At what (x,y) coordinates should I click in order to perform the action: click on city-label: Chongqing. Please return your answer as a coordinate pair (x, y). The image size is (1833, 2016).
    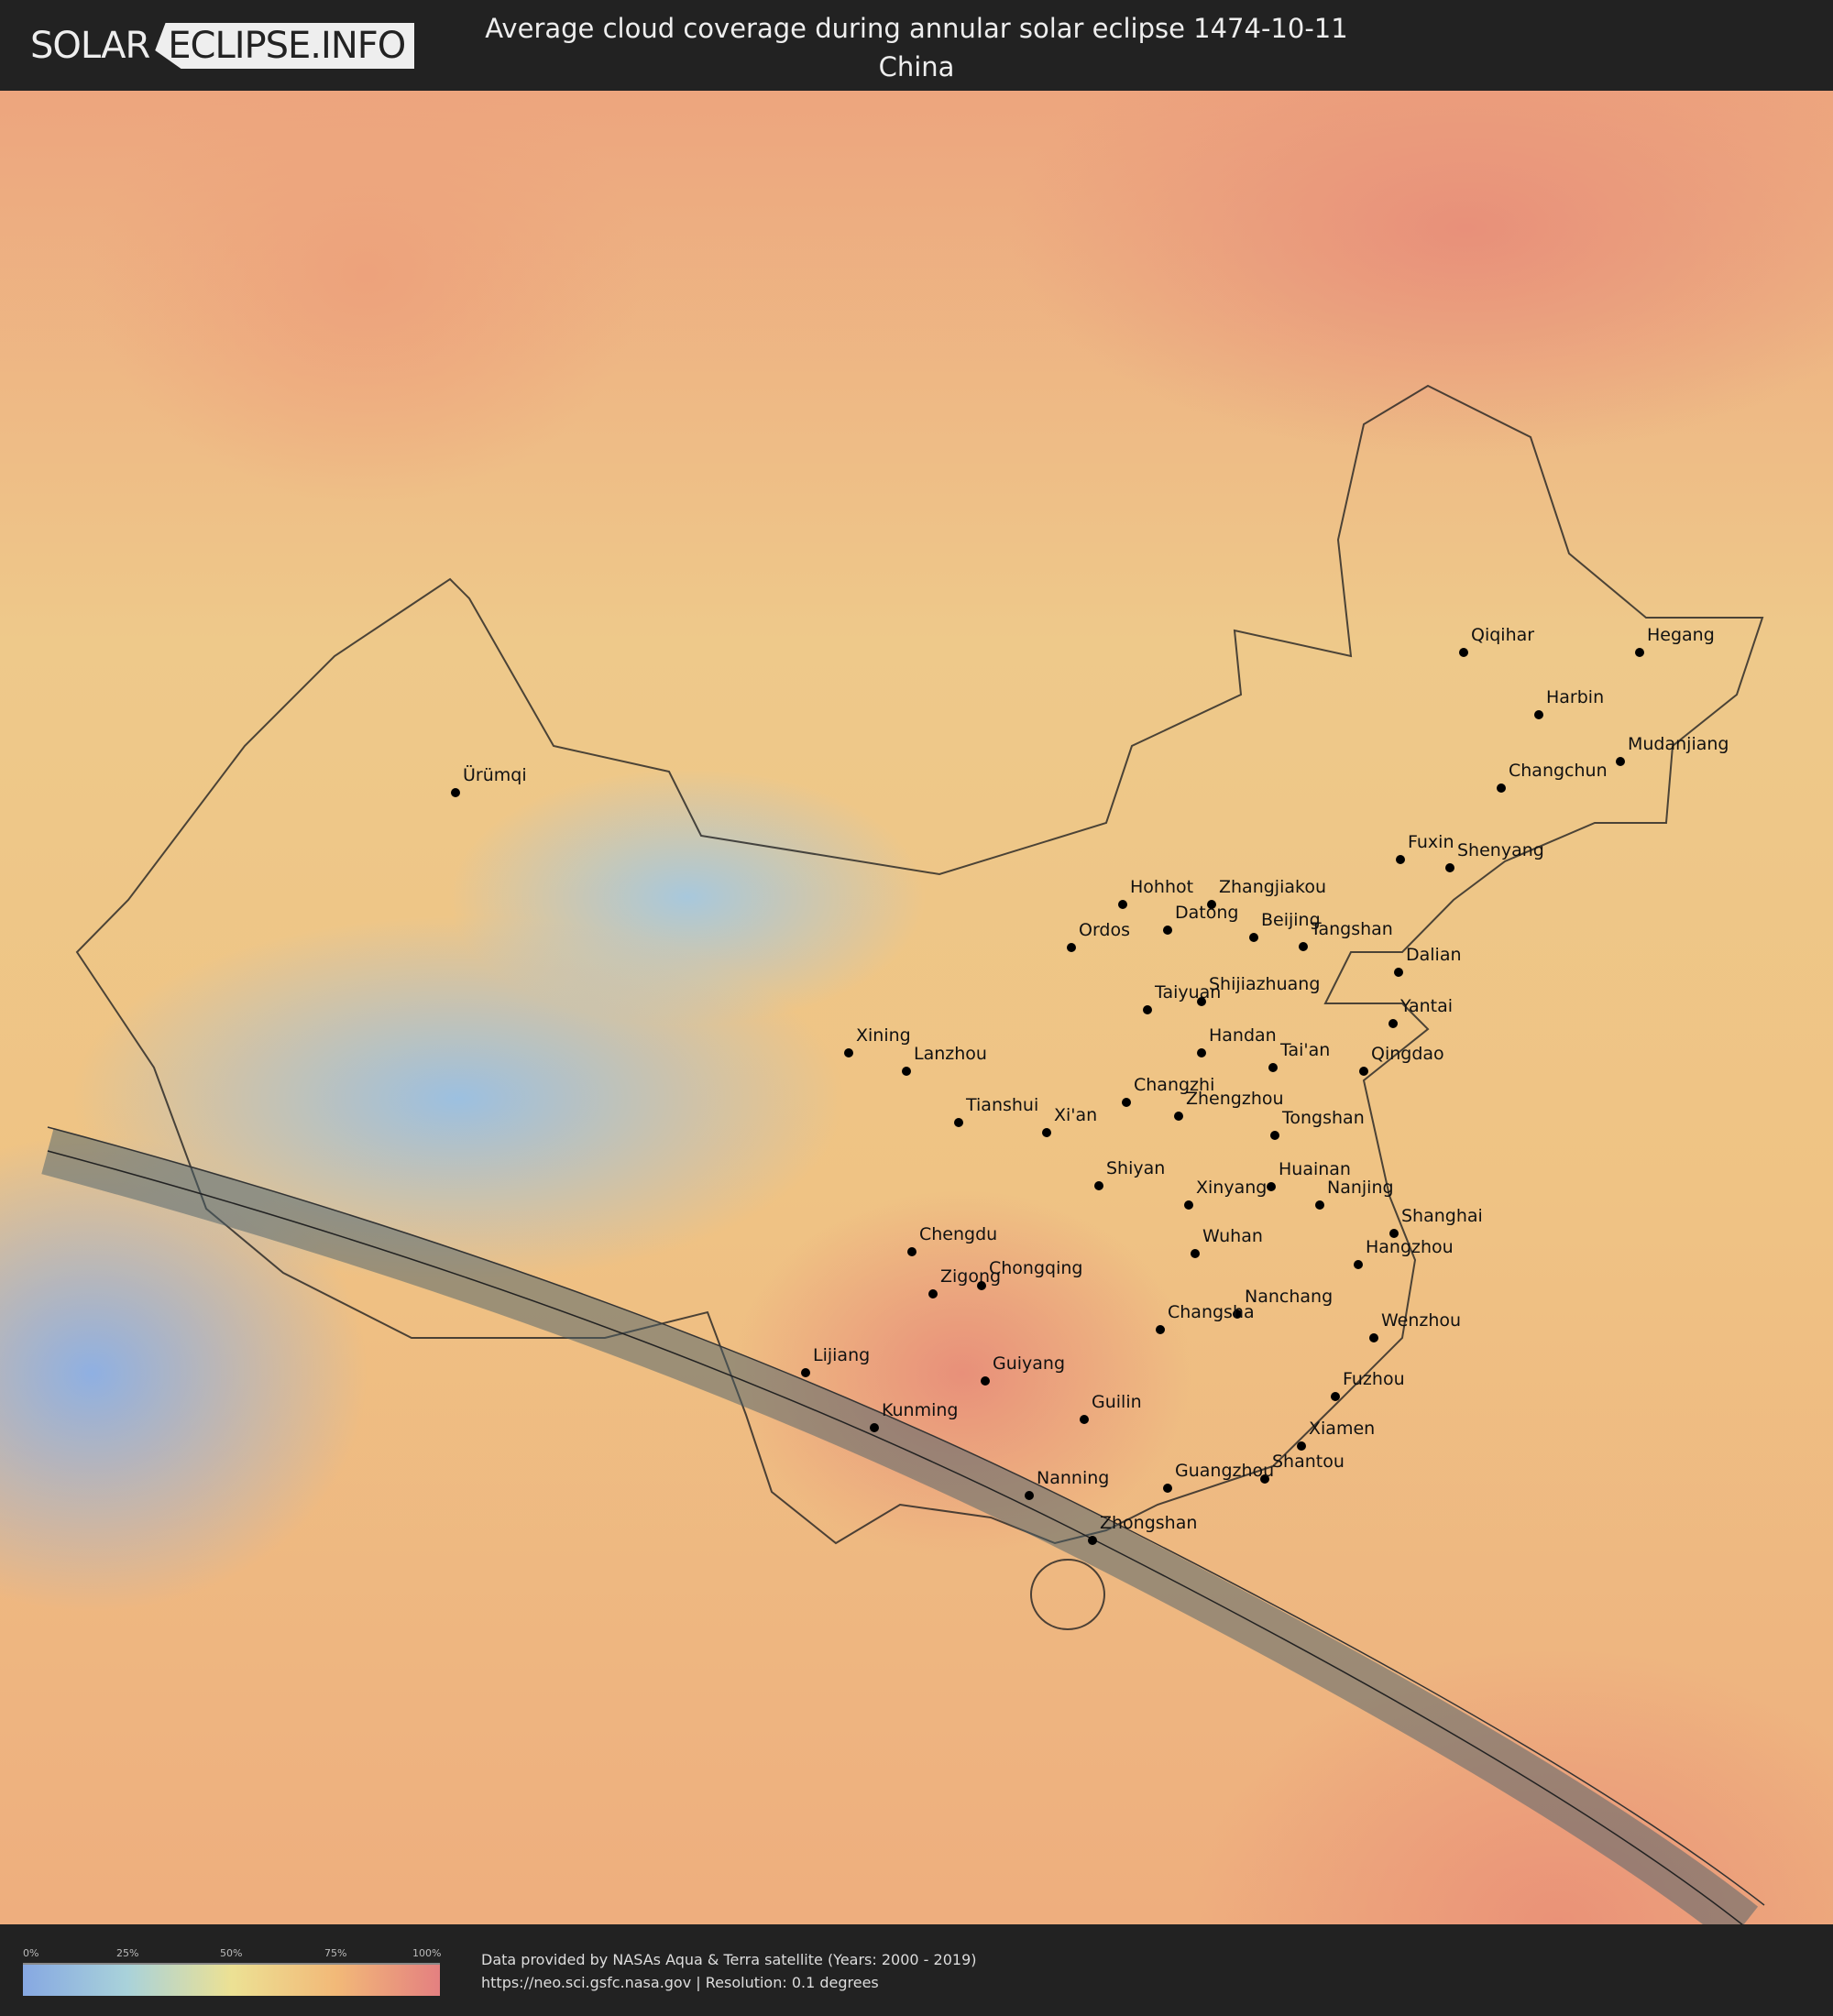
    Looking at the image, I should click on (1036, 1268).